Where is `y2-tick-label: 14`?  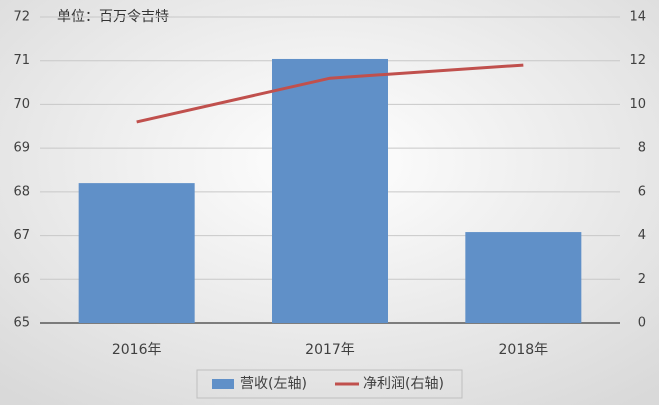 y2-tick-label: 14 is located at coordinates (637, 17).